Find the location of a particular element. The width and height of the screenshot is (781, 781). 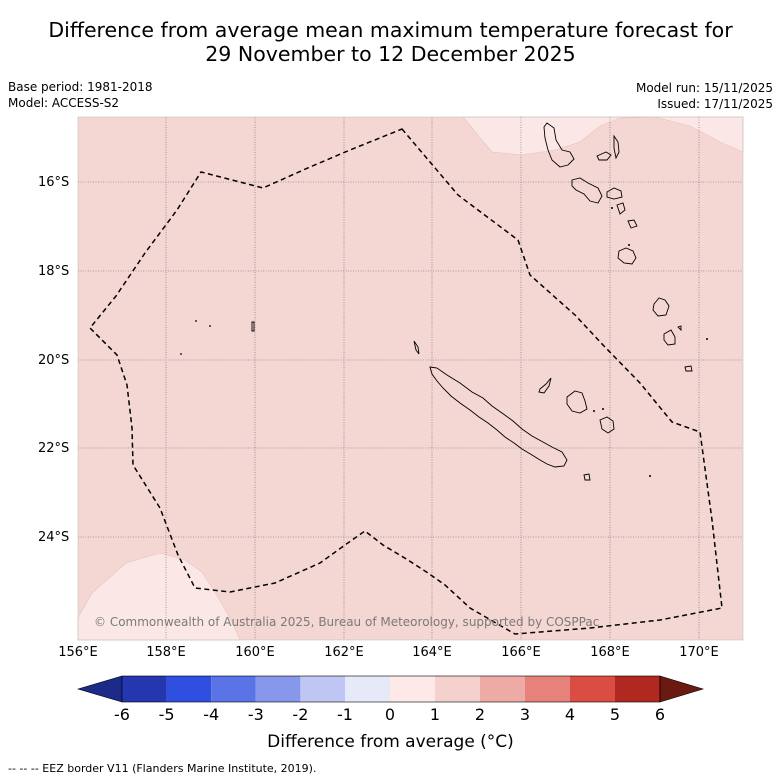

issued-date: Issued: 17/11/2025 is located at coordinates (715, 104).